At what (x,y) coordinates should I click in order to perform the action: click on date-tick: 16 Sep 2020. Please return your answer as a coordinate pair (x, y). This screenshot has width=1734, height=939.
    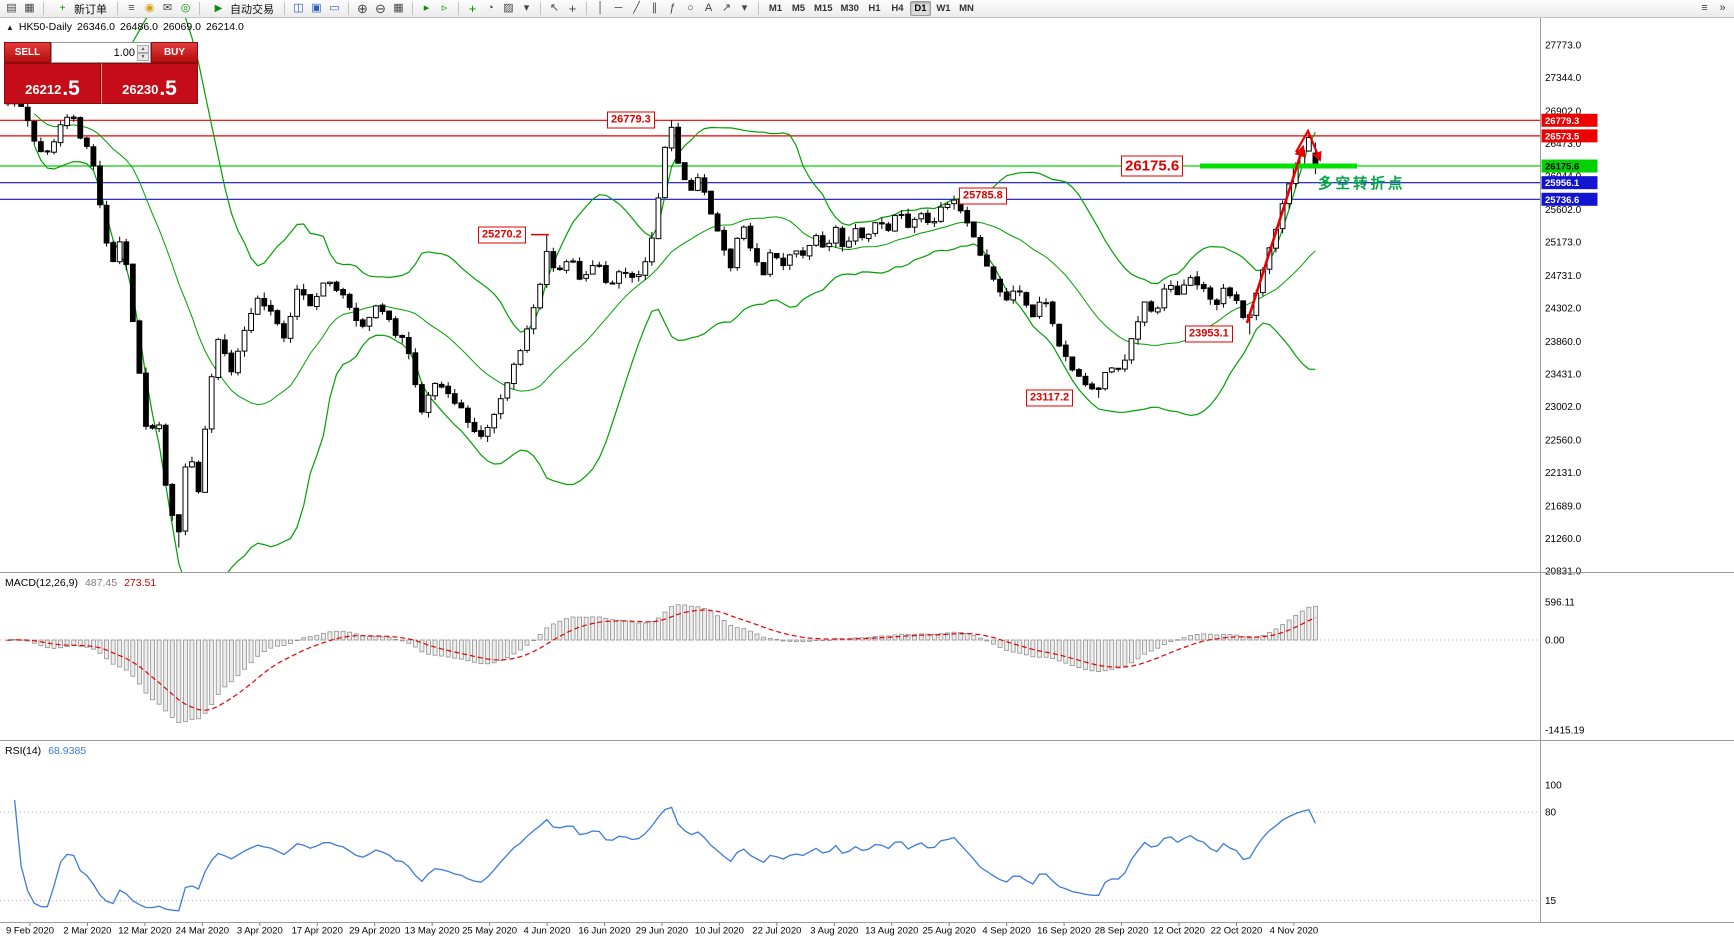
    Looking at the image, I should click on (1064, 931).